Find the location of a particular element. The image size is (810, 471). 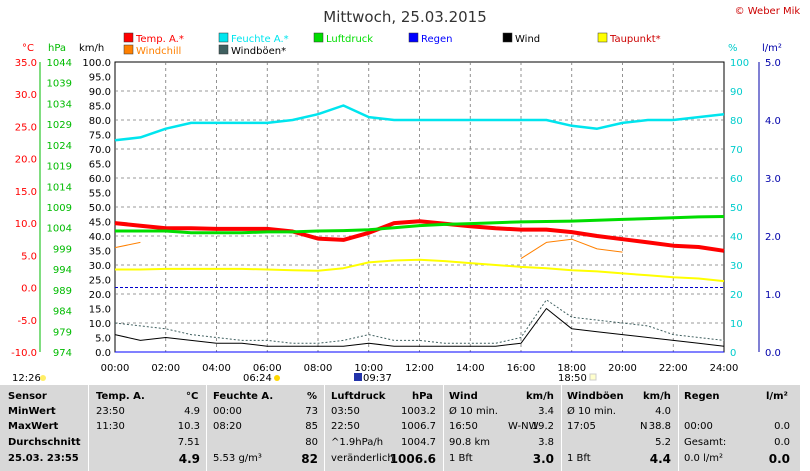

celsius-tick-label: -10.0 is located at coordinates (24, 353).